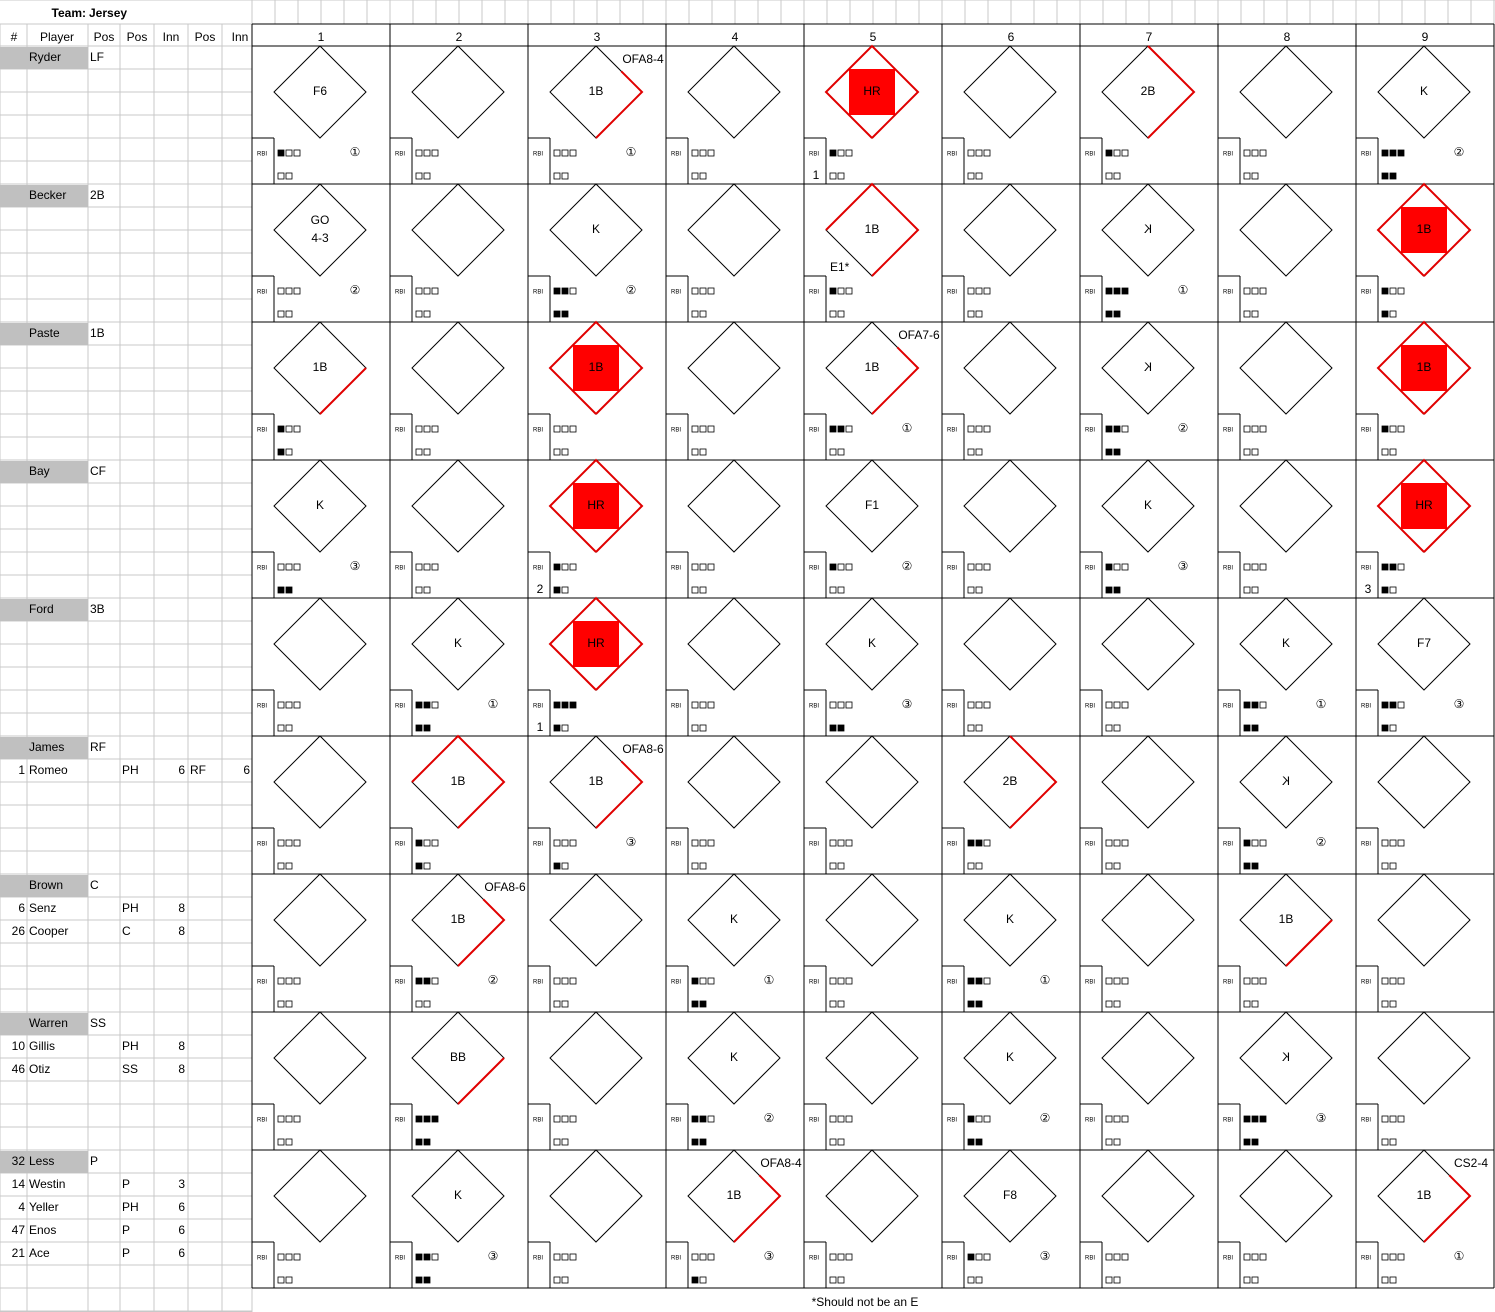  Describe the element at coordinates (97, 609) in the screenshot. I see `player-position: 3B` at that location.